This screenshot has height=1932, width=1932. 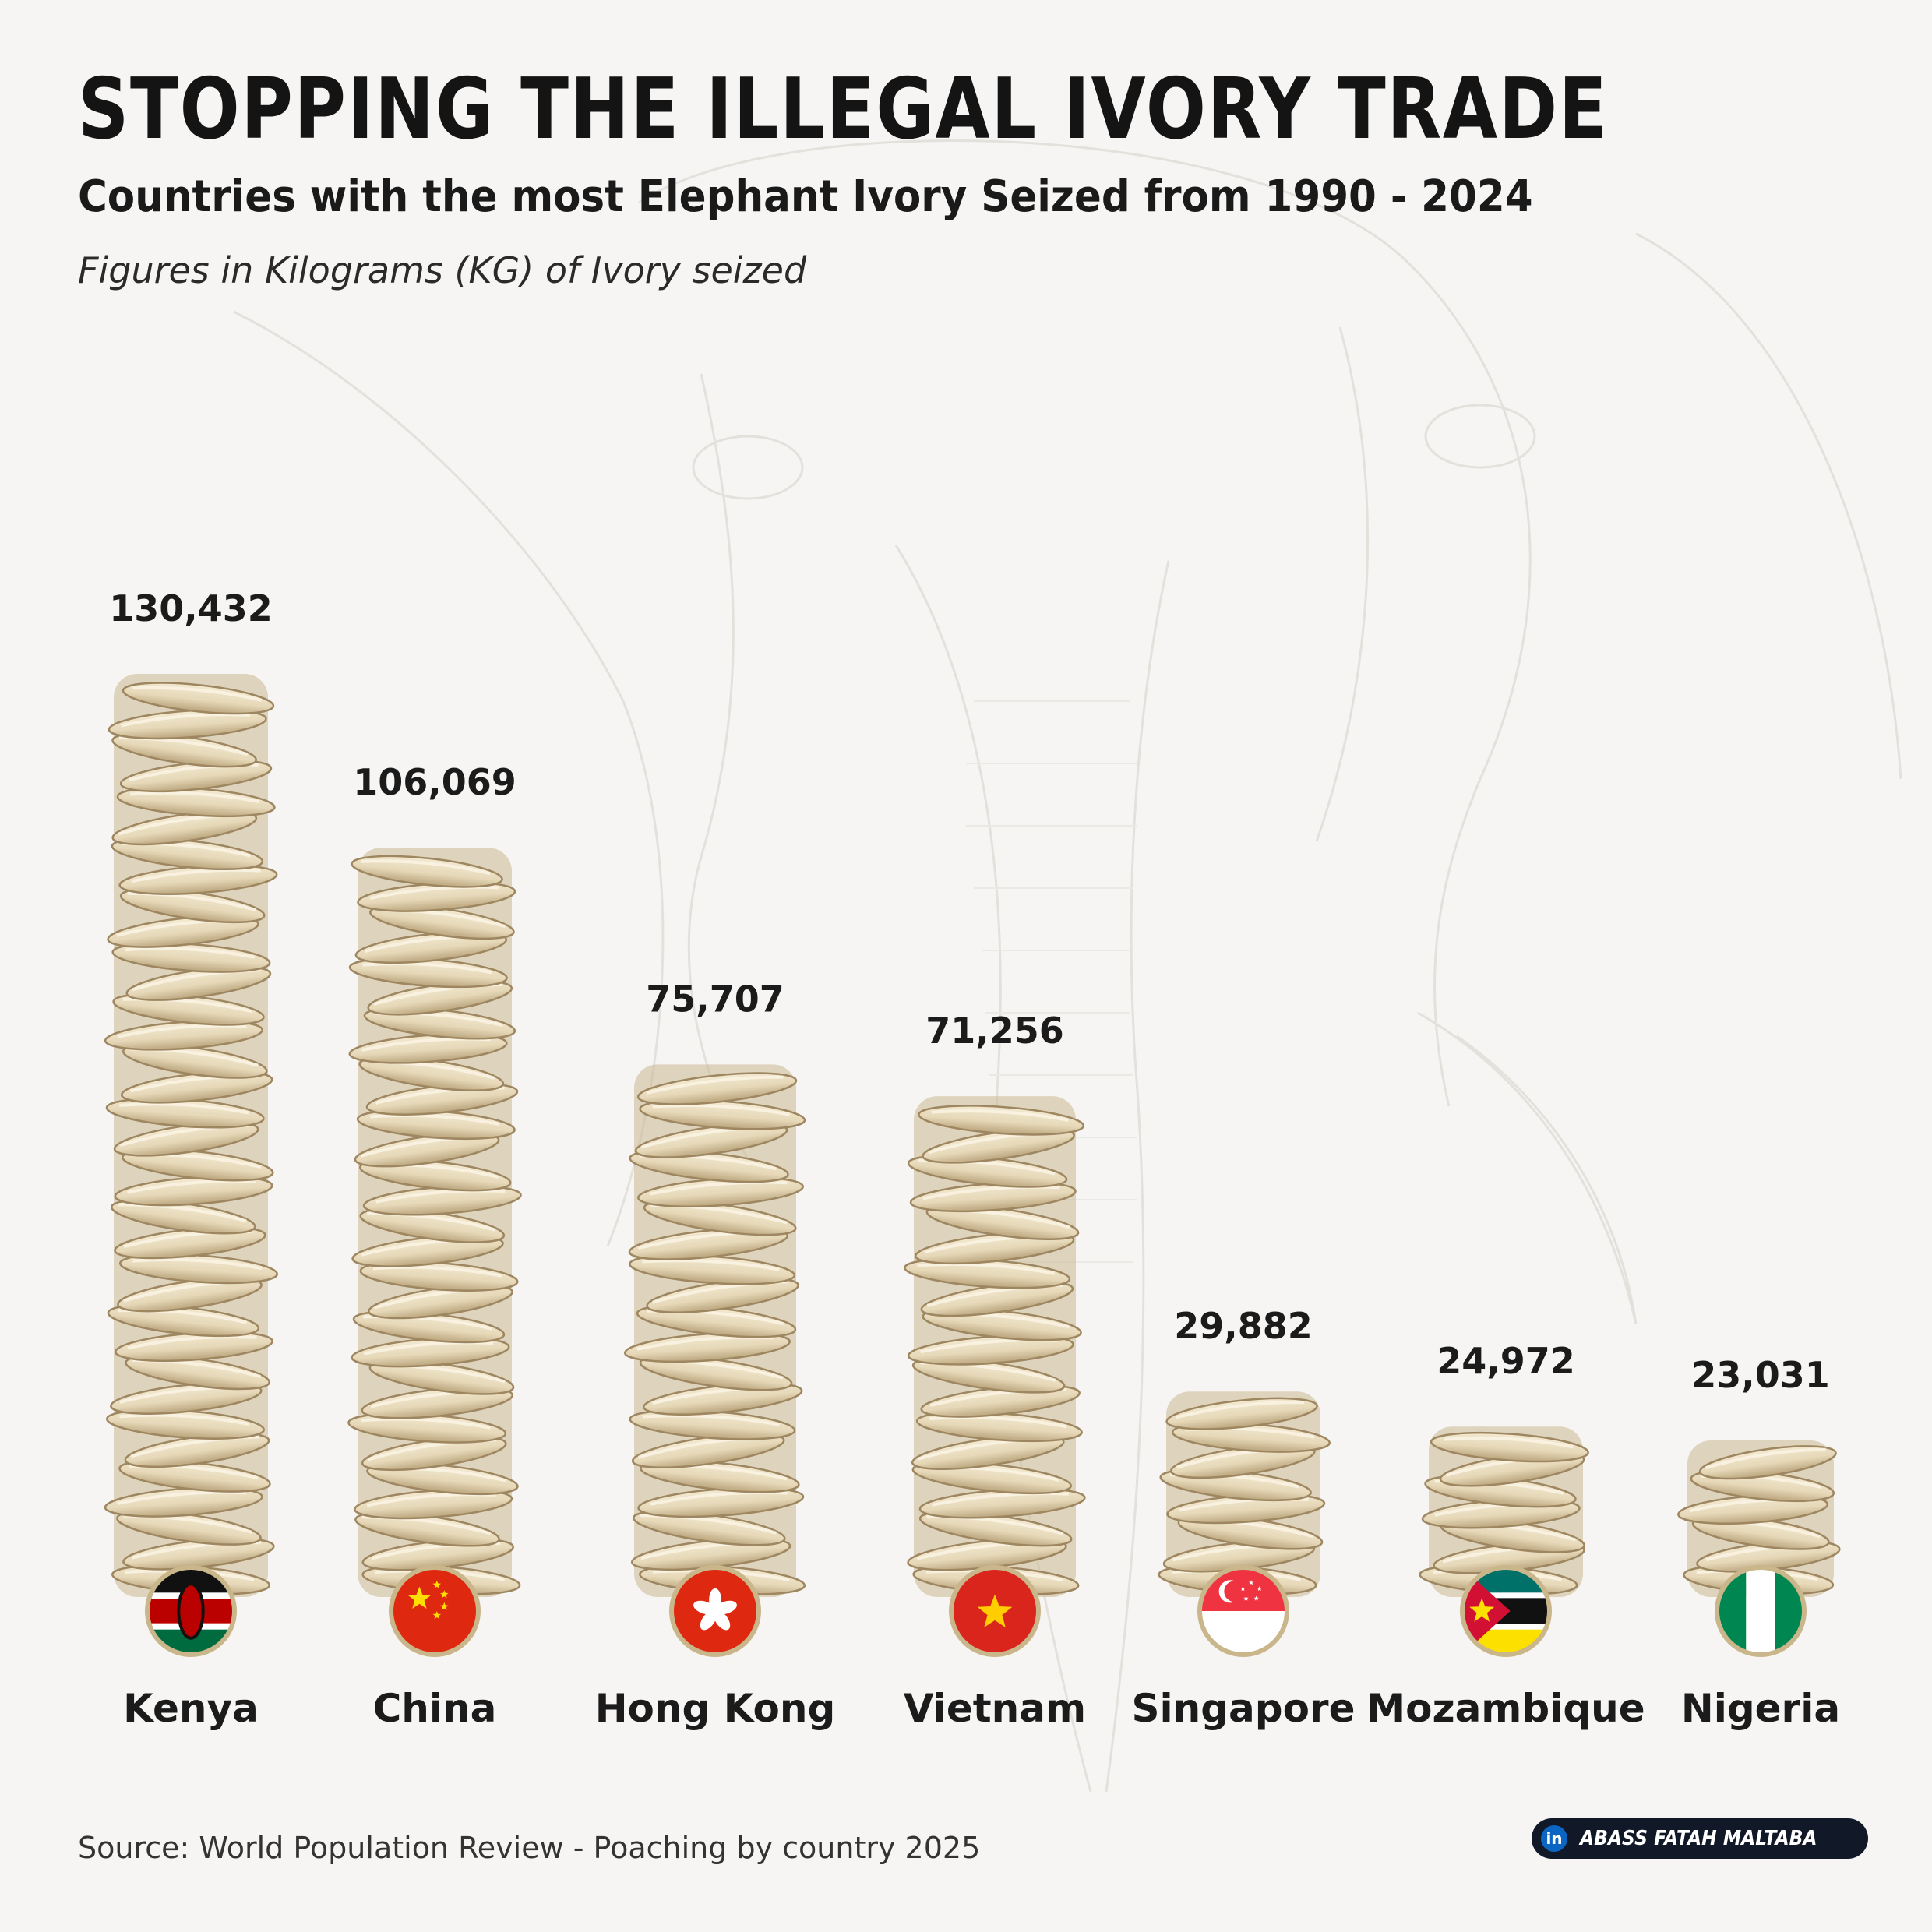 I want to click on value-label: 71,256, so click(x=994, y=1031).